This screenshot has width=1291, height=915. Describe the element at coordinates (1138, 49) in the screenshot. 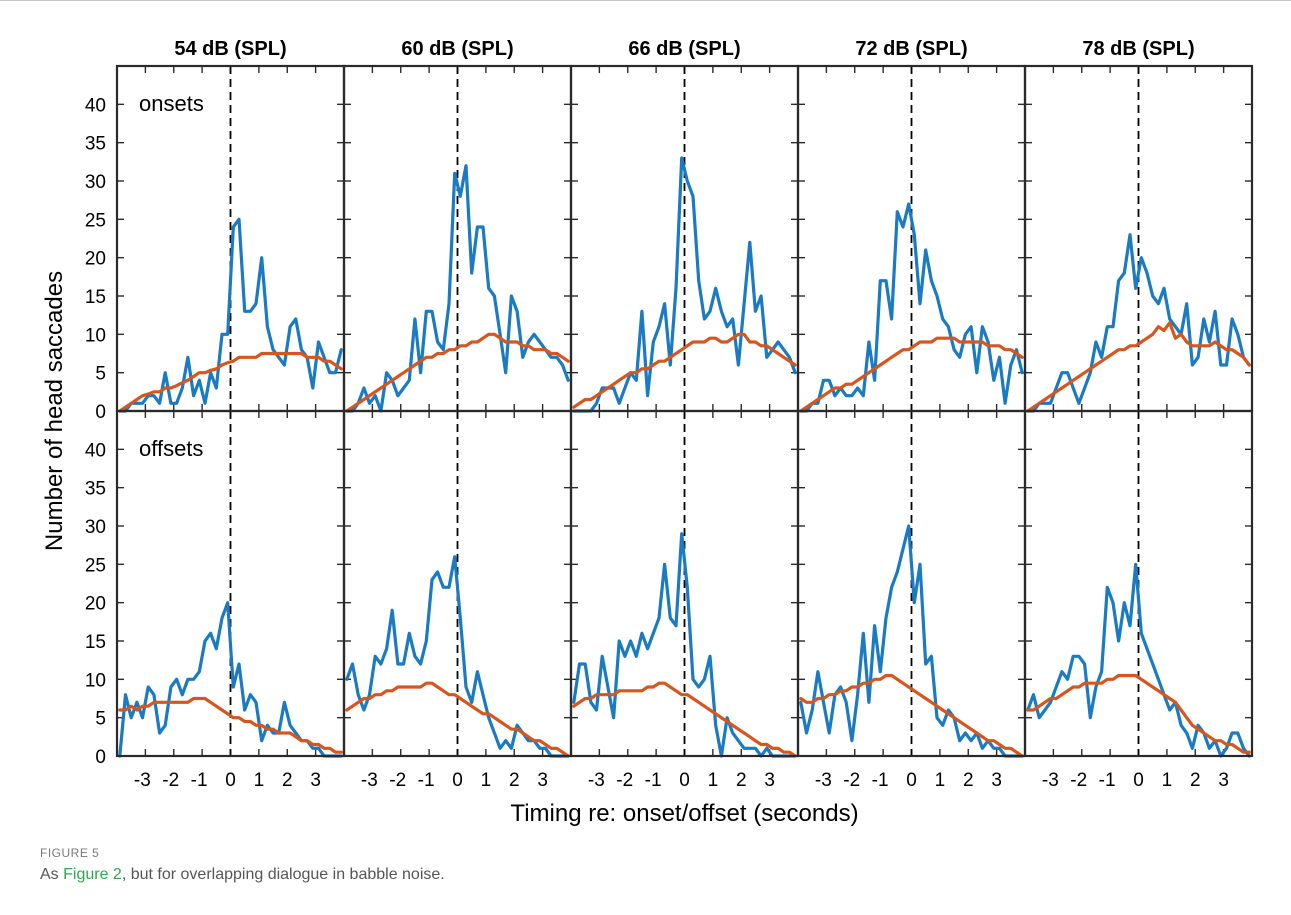

I see `column-title-78-db-spl: 78 dB (SPL)` at that location.